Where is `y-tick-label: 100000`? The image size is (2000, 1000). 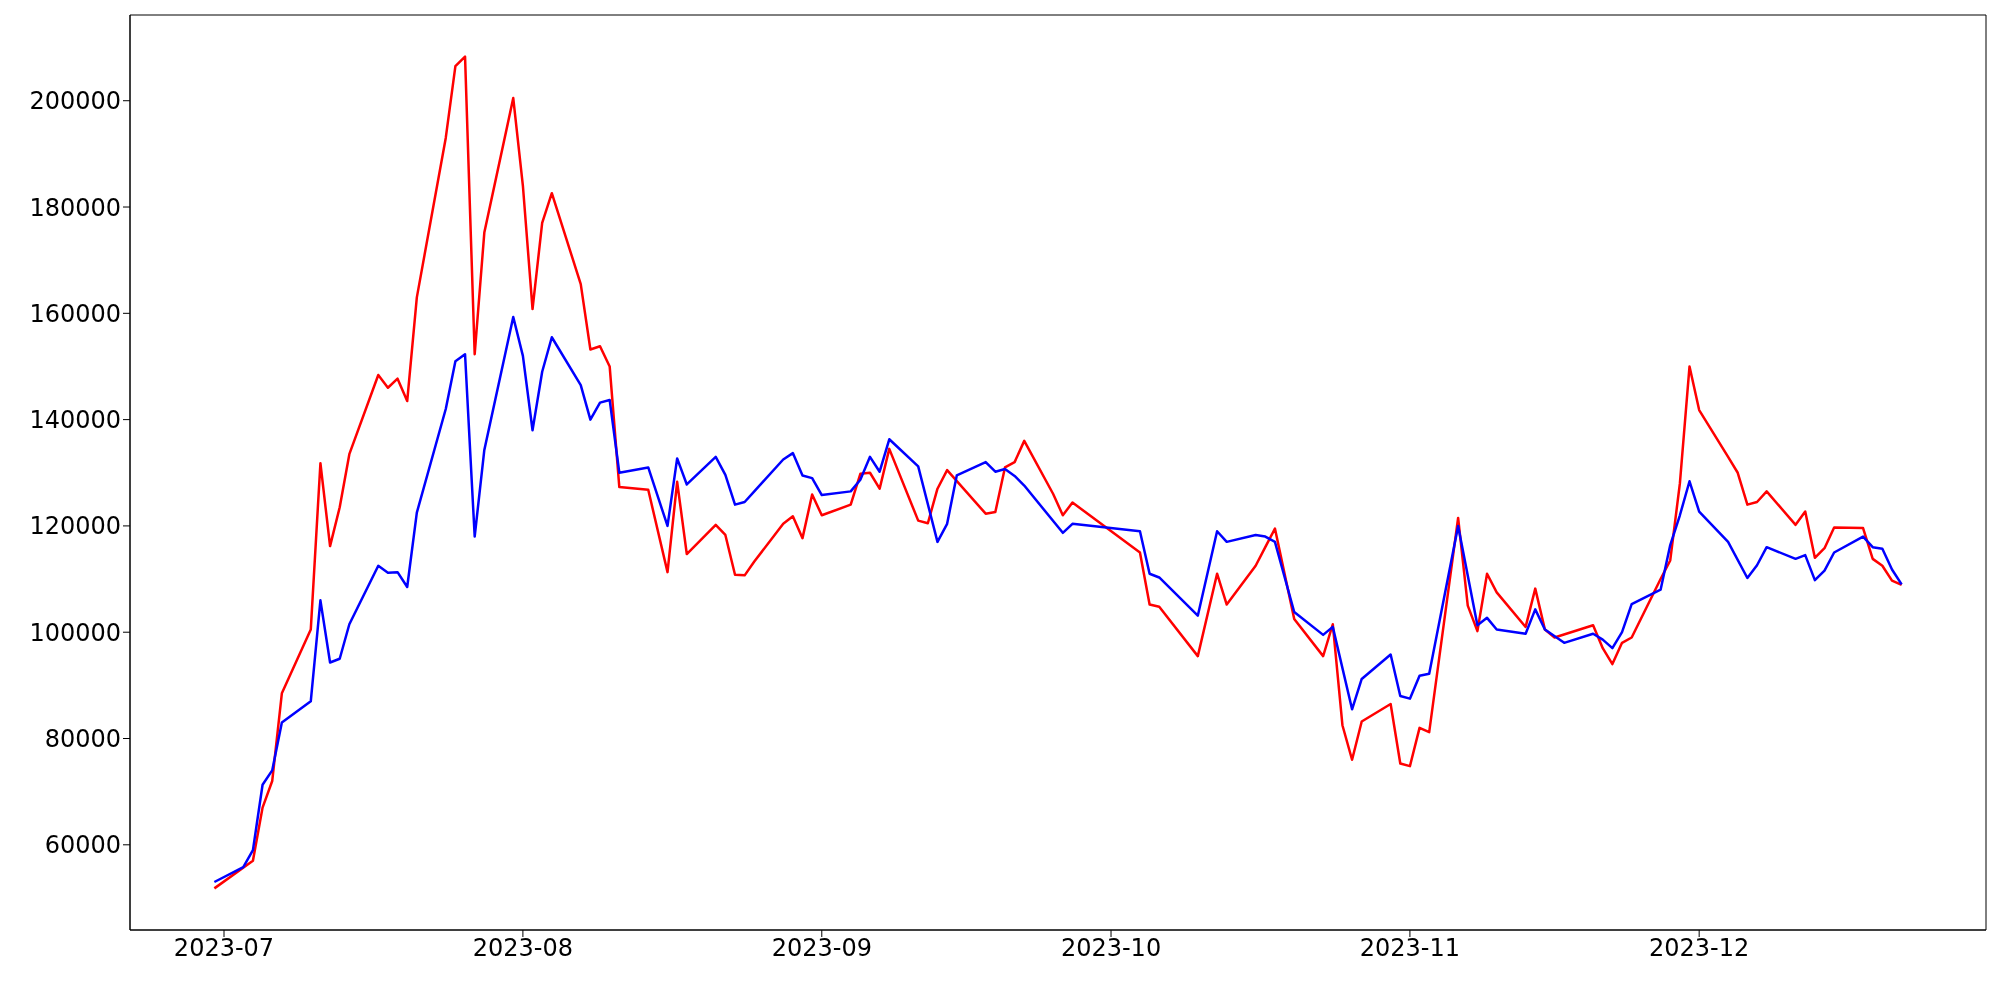 y-tick-label: 100000 is located at coordinates (75, 632).